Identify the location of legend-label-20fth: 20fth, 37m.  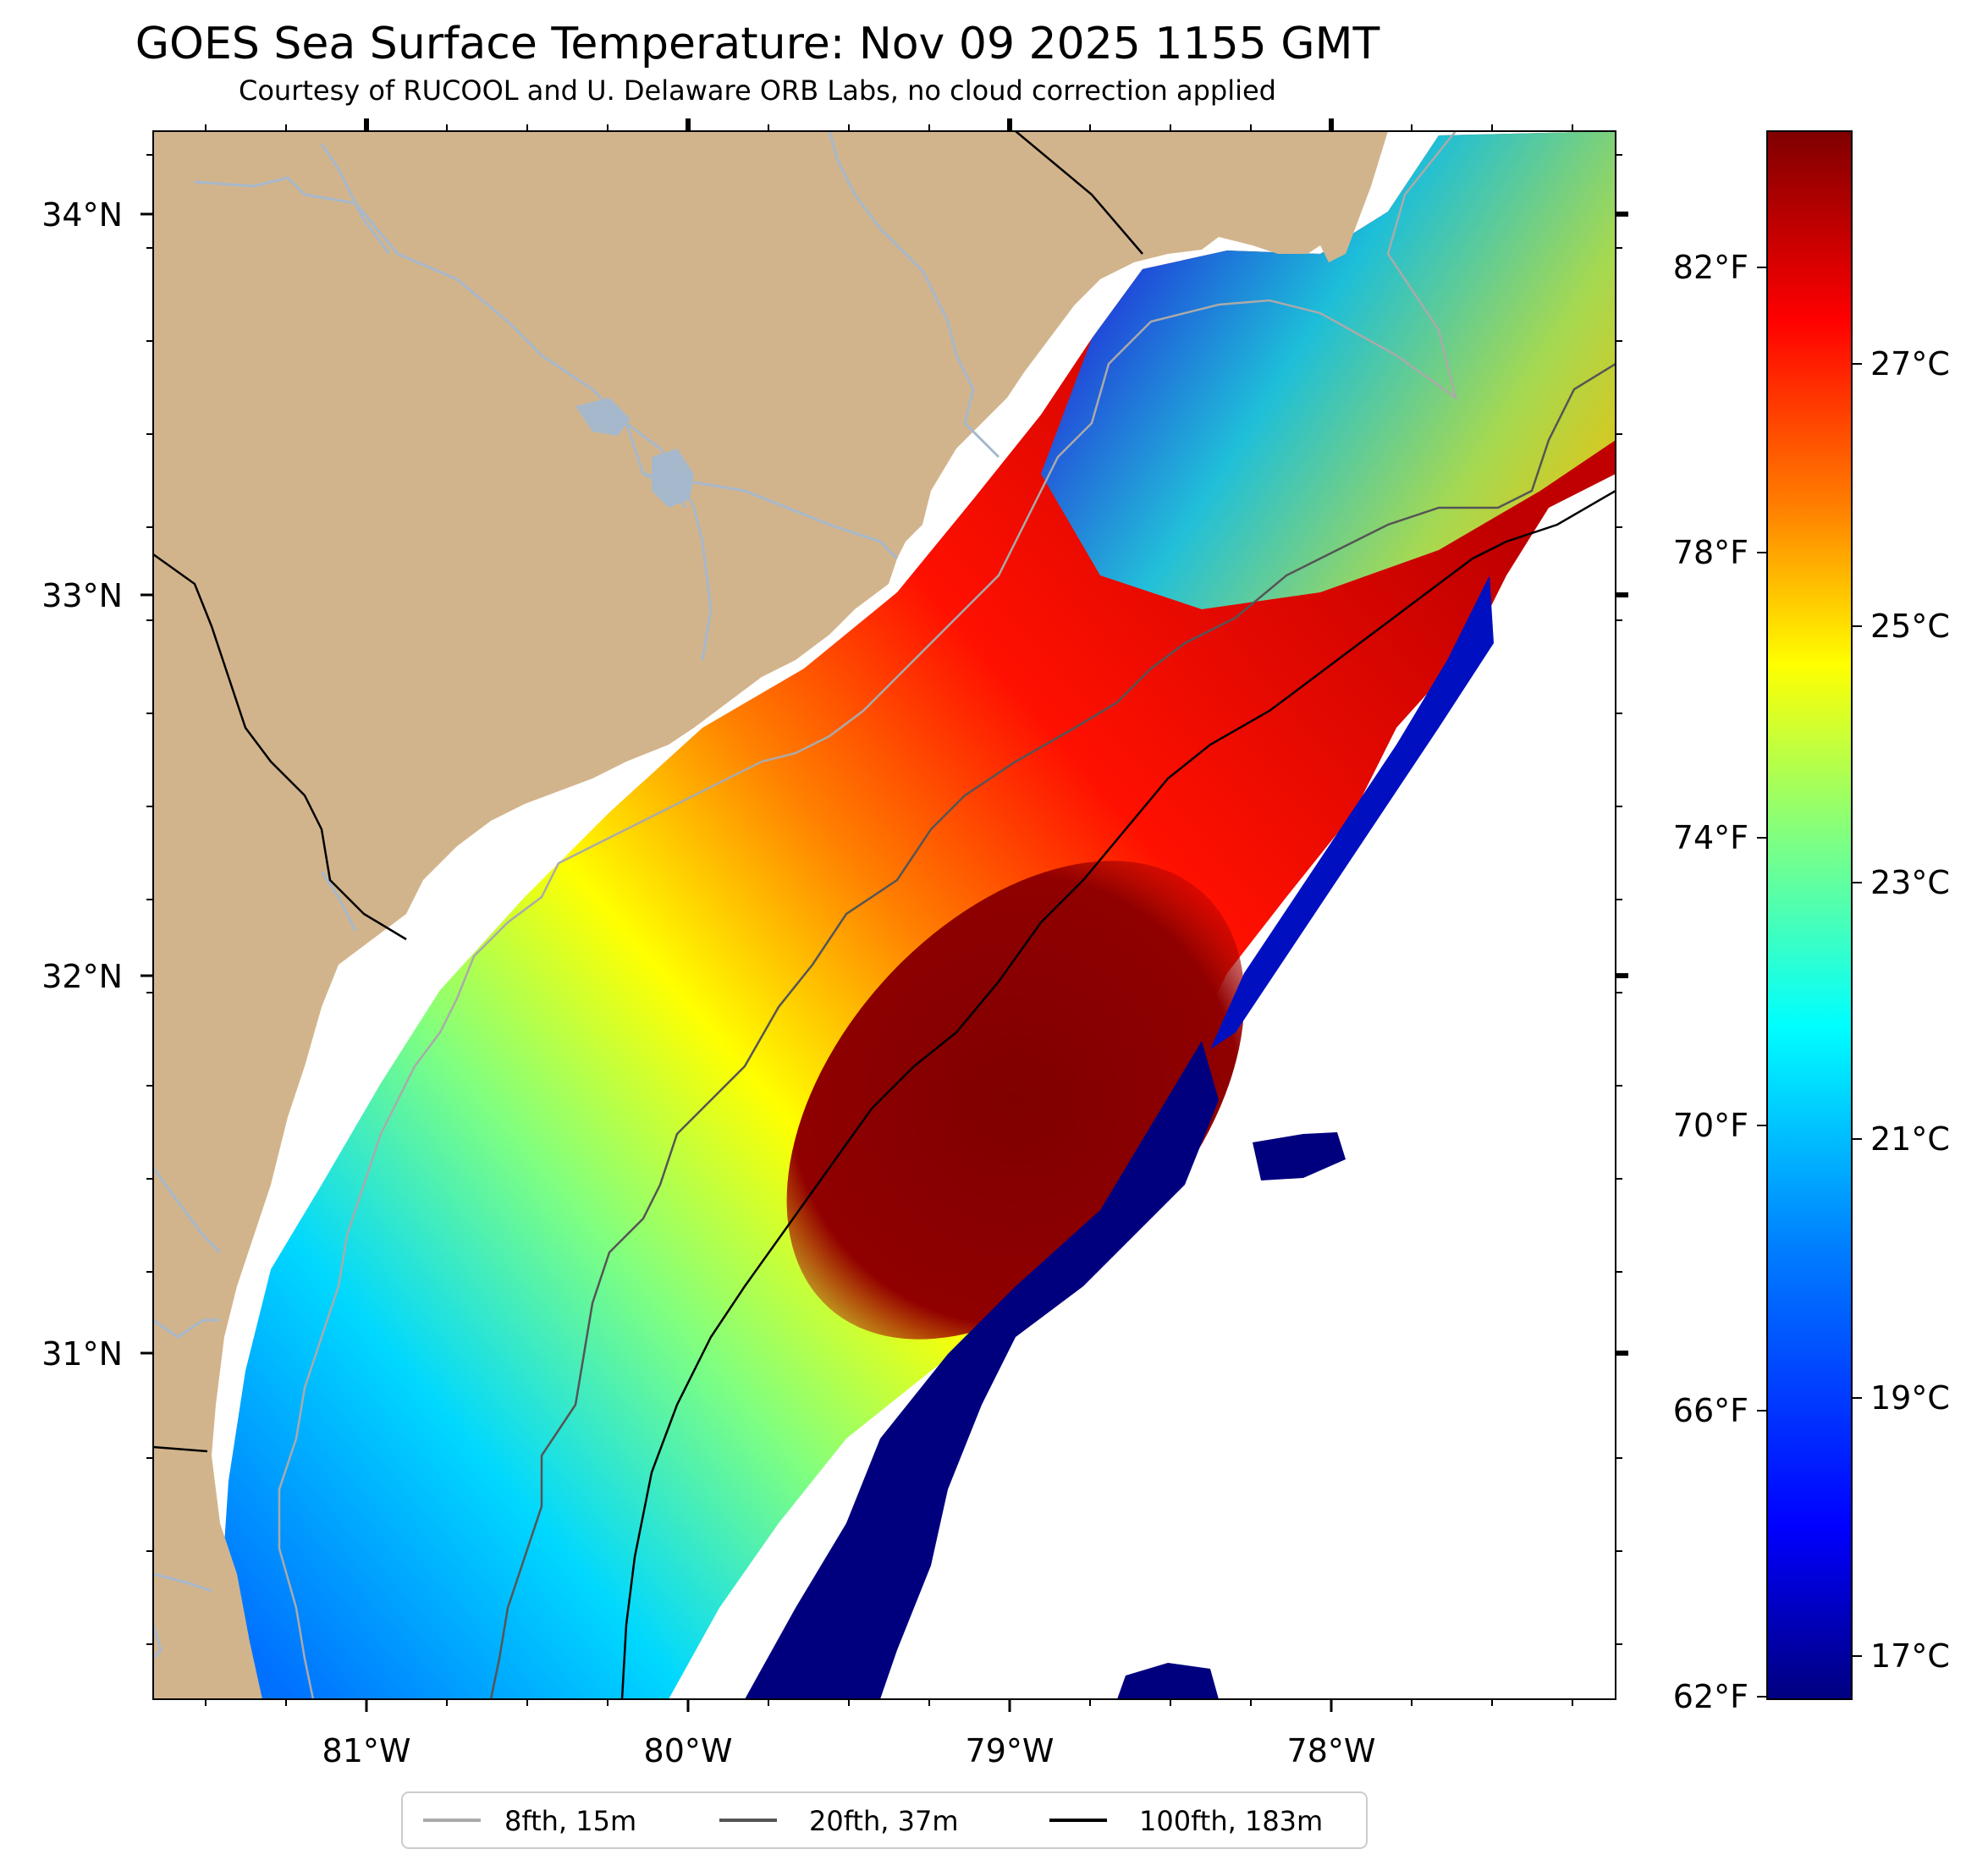
(883, 1821).